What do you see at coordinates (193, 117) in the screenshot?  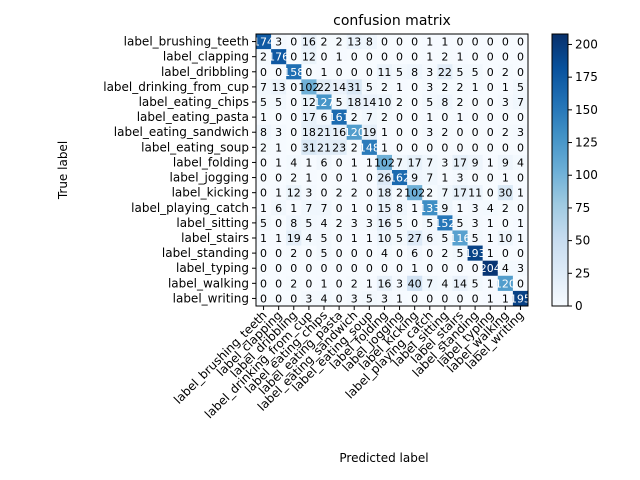 I see `y-tick-label: label_eating_pasta` at bounding box center [193, 117].